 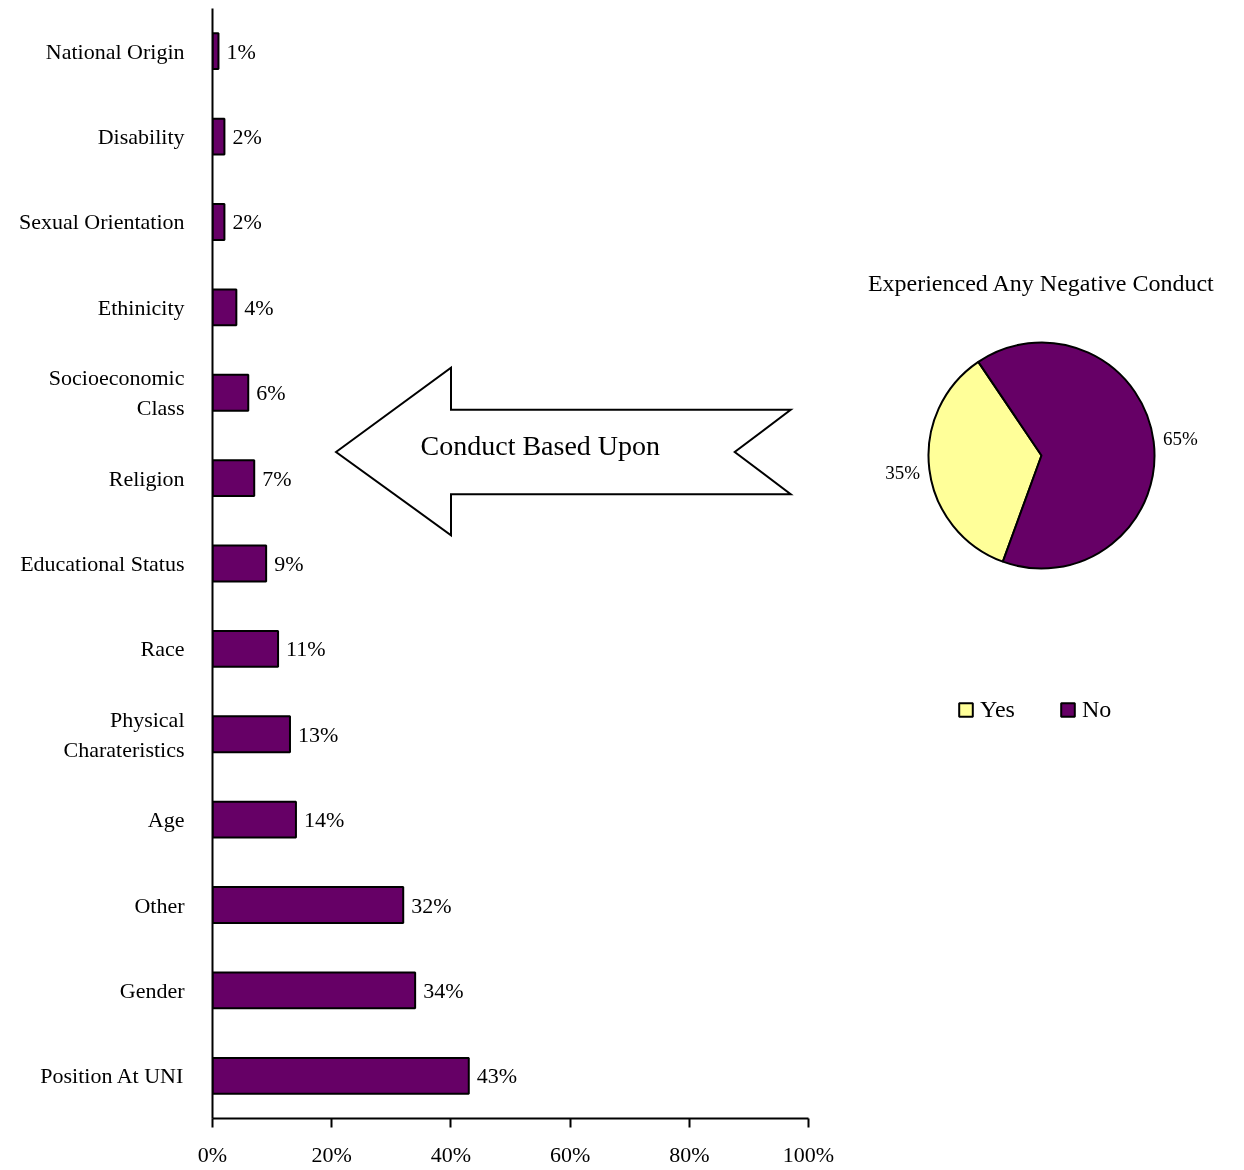 What do you see at coordinates (540, 446) in the screenshot?
I see `annotation: Conduct Based Upon` at bounding box center [540, 446].